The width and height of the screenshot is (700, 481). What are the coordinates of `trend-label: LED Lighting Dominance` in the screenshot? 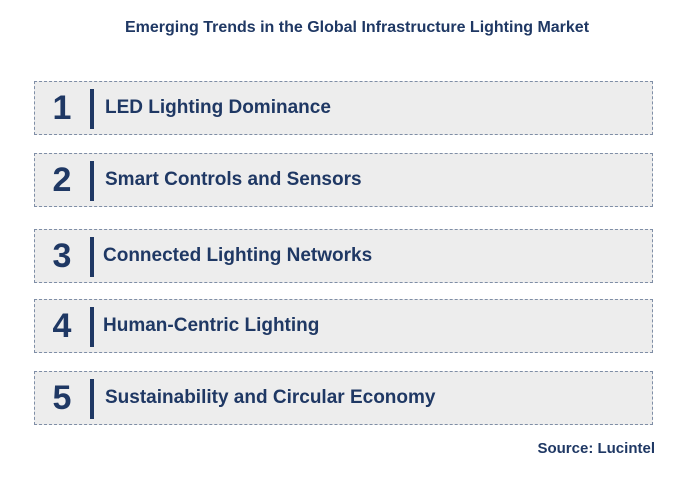 It's located at (218, 107).